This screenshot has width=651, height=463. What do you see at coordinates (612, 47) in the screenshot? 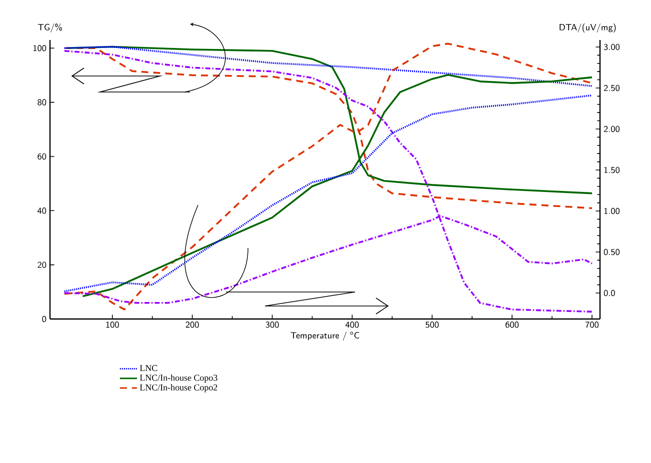
I see `y2-tick-label: 3.00` at bounding box center [612, 47].